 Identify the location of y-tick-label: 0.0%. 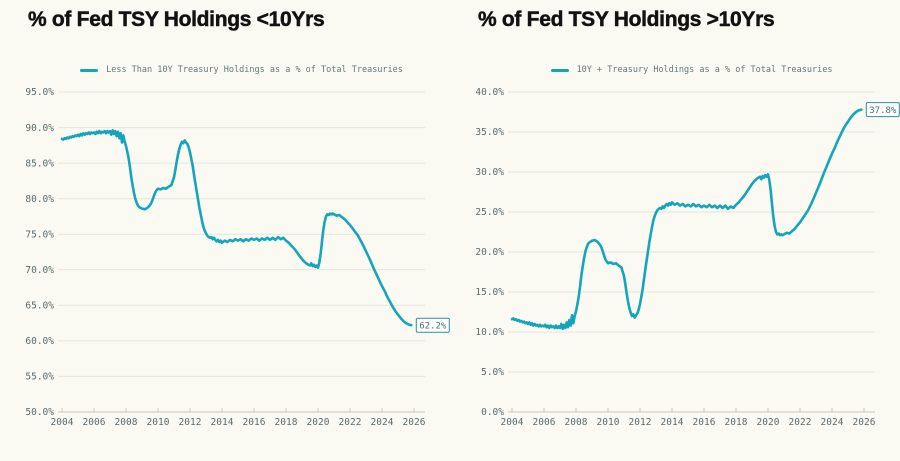
(492, 412).